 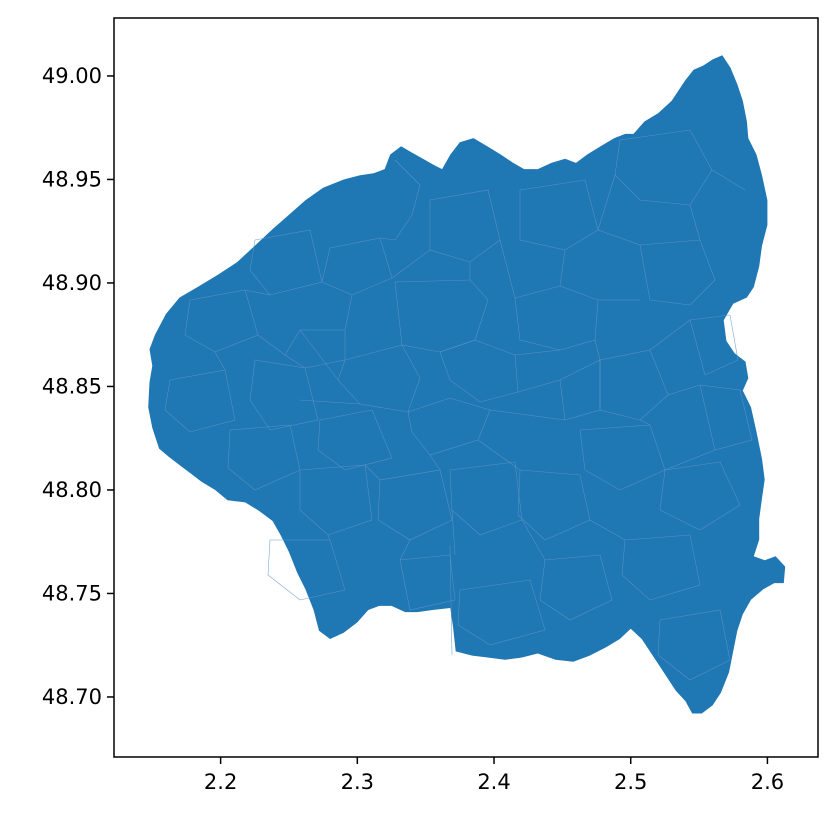 What do you see at coordinates (72, 179) in the screenshot?
I see `y-tick-label: 48.95` at bounding box center [72, 179].